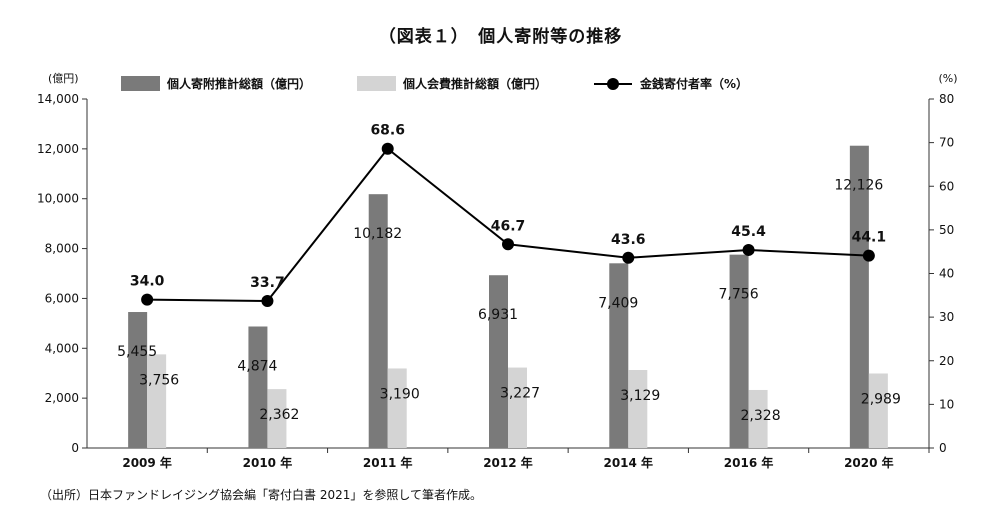 Image resolution: width=1001 pixels, height=517 pixels. Describe the element at coordinates (739, 295) in the screenshot. I see `bar-donation-label: 7,756` at that location.